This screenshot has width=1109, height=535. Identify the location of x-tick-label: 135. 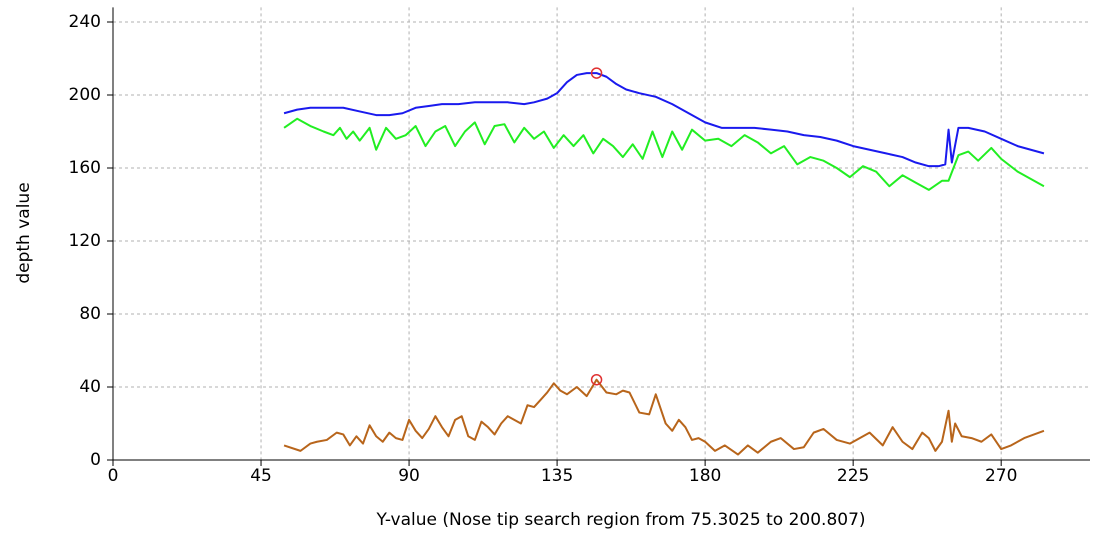
(557, 476).